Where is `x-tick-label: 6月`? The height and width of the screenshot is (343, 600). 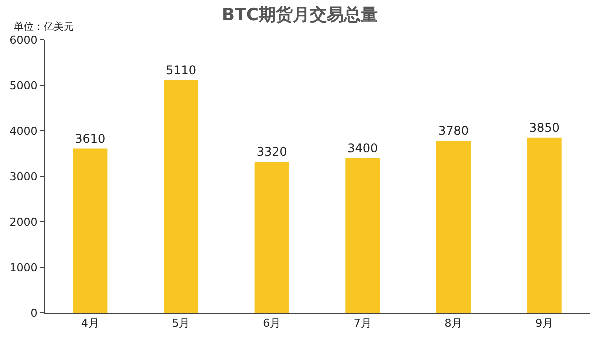 x-tick-label: 6月 is located at coordinates (272, 323).